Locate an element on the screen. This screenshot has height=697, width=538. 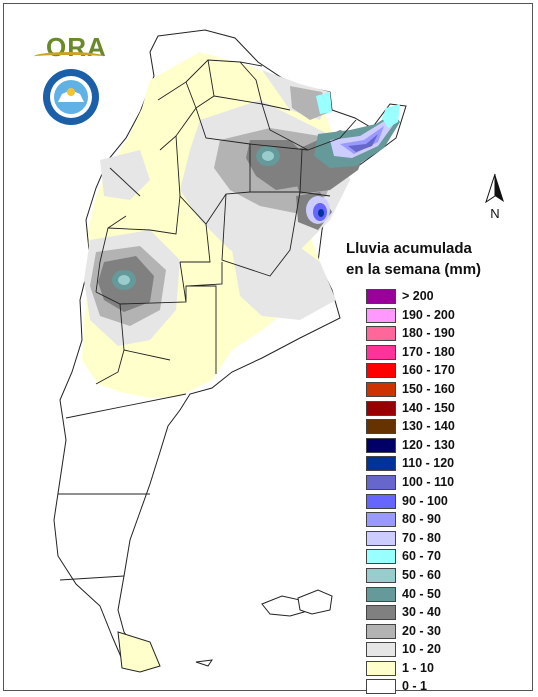
zone-10-20-east is located at coordinates (284, 280).